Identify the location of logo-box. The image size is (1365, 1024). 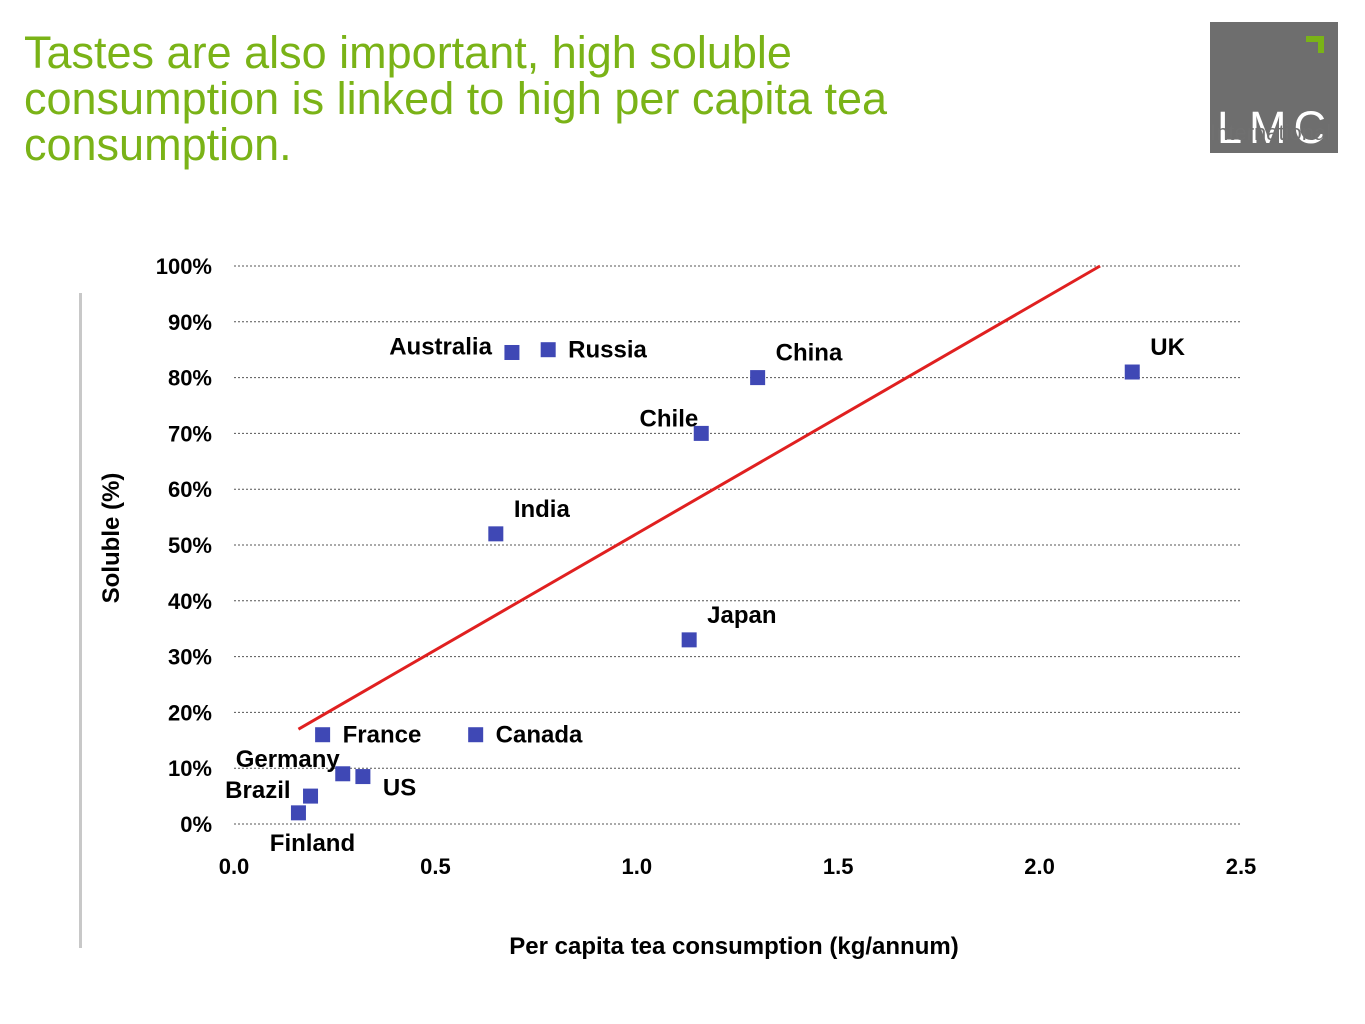
(1274, 87).